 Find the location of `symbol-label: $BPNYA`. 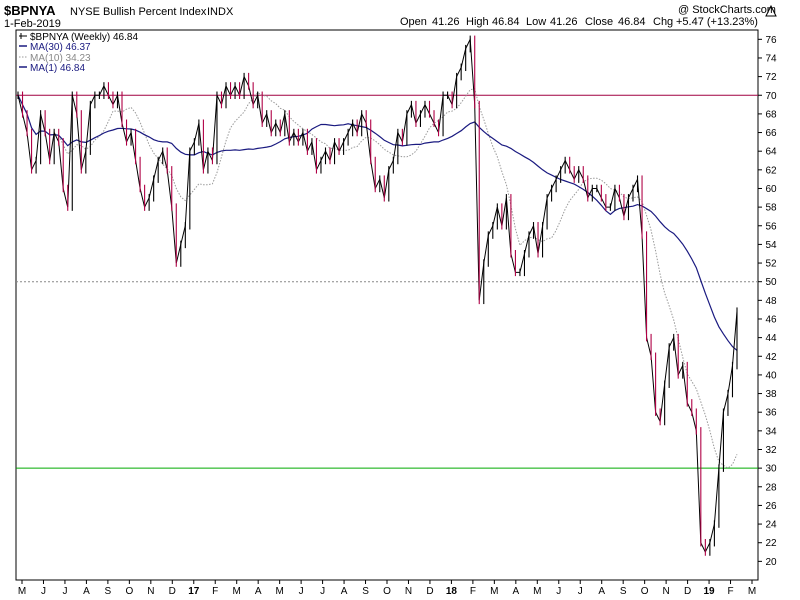

symbol-label: $BPNYA is located at coordinates (30, 10).